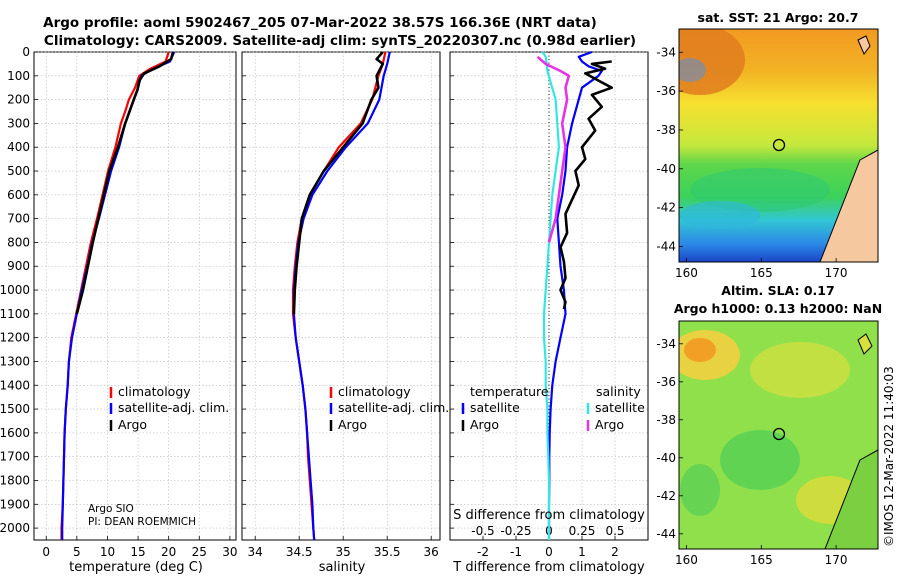  I want to click on y-tick-label: 1100, so click(15, 314).